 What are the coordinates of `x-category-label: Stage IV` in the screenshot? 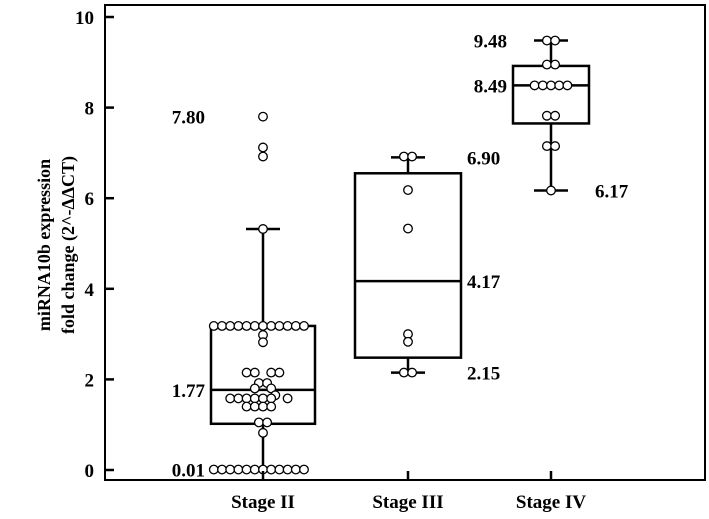 It's located at (551, 502).